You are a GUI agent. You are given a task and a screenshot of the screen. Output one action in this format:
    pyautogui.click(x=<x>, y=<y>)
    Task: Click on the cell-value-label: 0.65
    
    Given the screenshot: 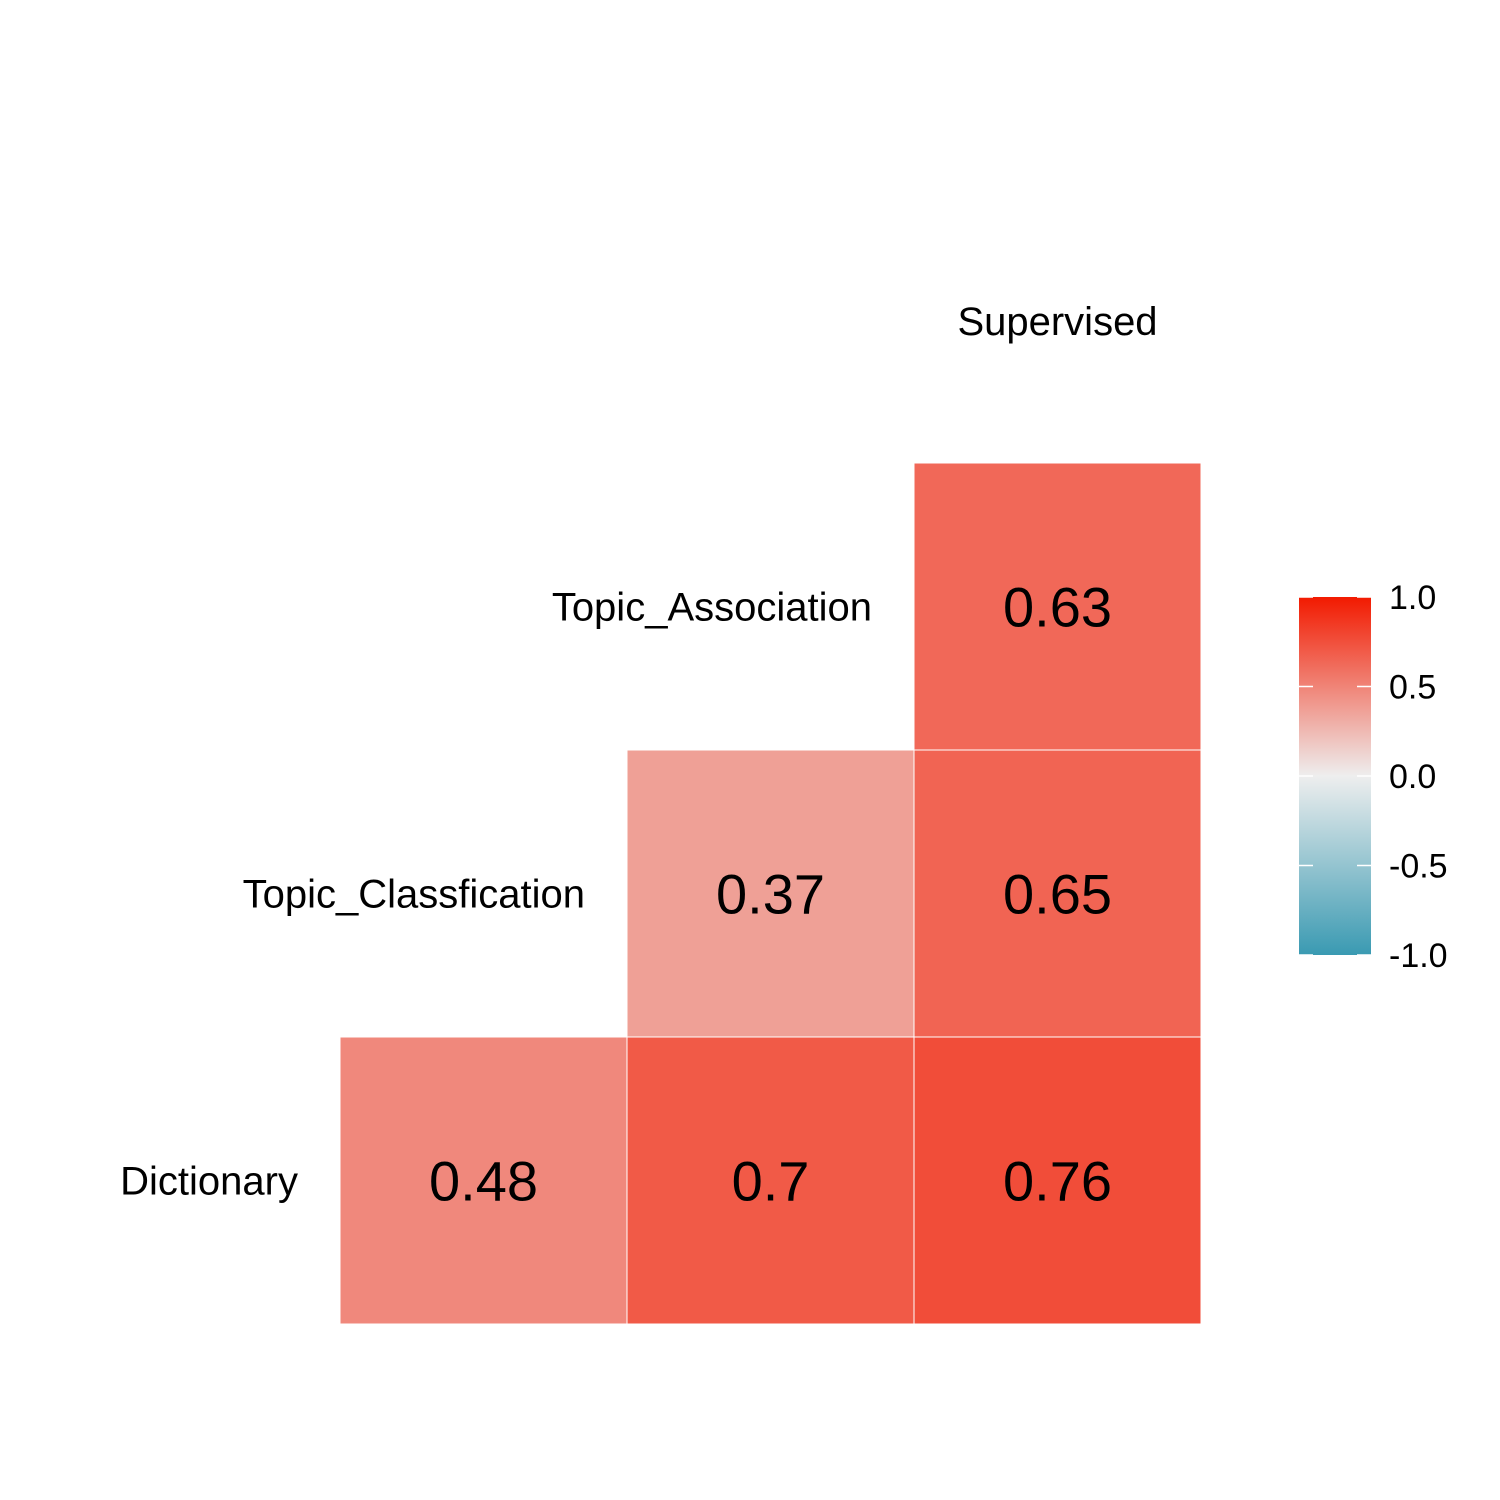 What is the action you would take?
    pyautogui.click(x=1057, y=894)
    